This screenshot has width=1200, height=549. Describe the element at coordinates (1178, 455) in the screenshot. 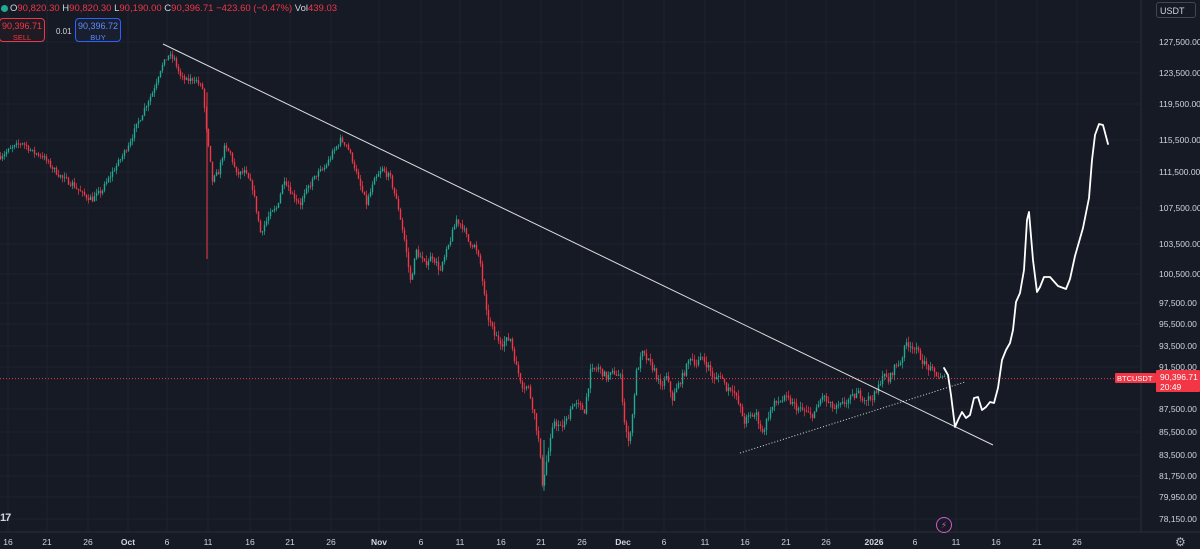

I see `price-tick-label: 83,500.00` at that location.